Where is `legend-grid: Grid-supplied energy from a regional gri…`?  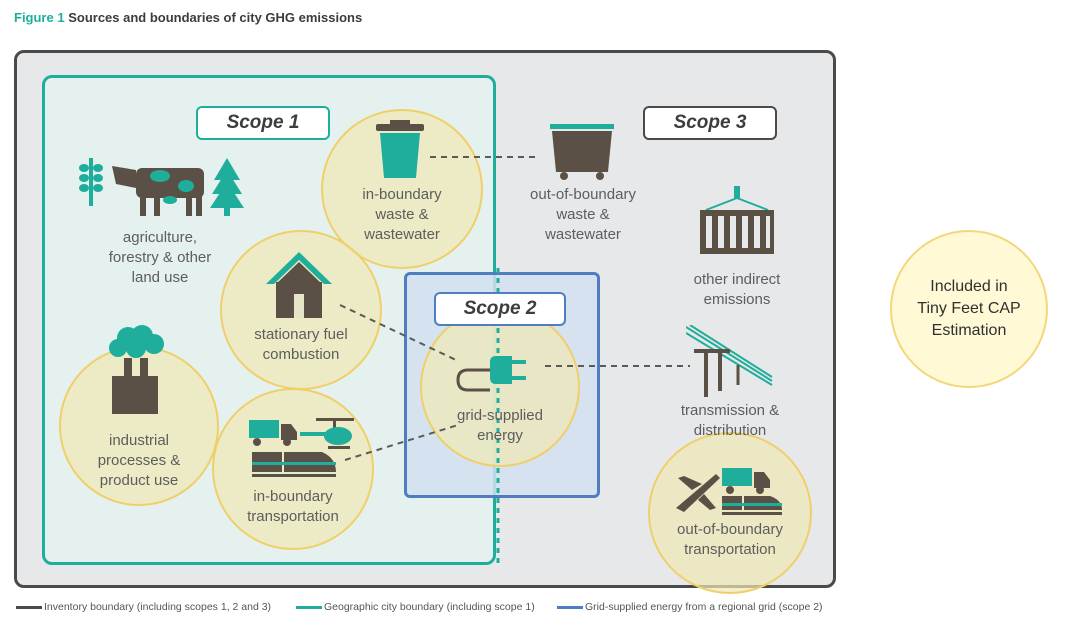 legend-grid: Grid-supplied energy from a regional gri… is located at coordinates (690, 607).